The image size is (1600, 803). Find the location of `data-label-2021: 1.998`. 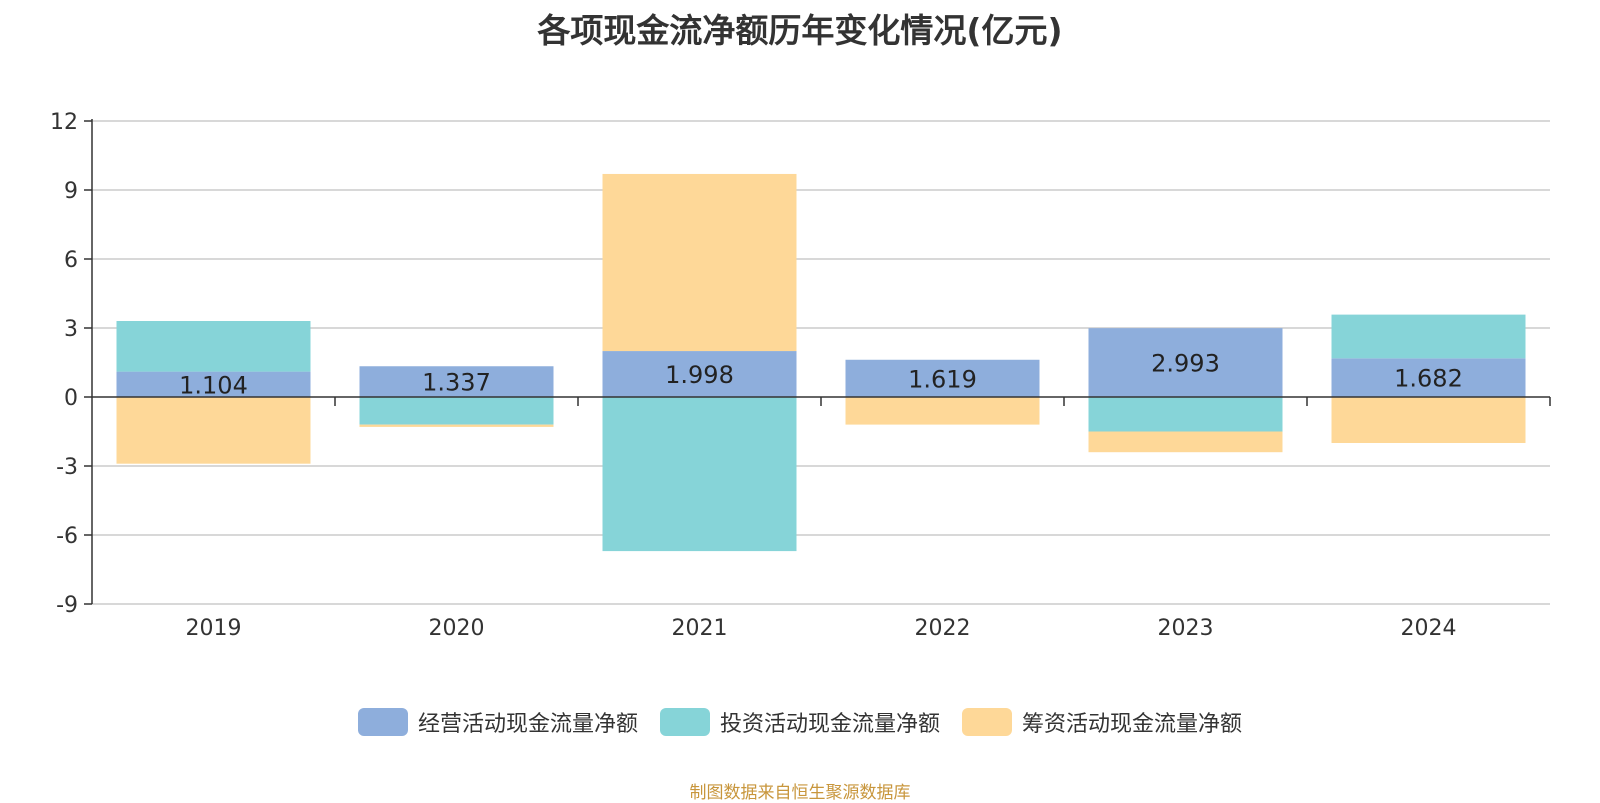

data-label-2021: 1.998 is located at coordinates (699, 375).